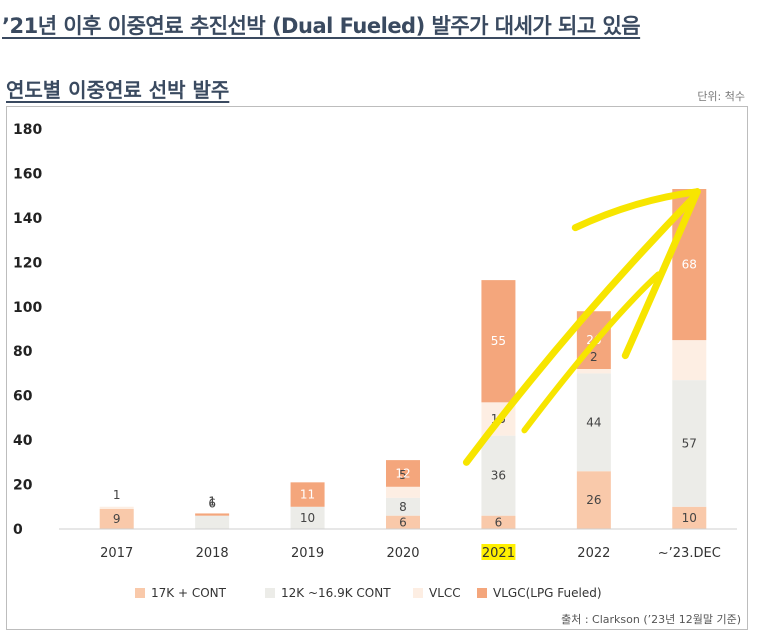 This screenshot has height=636, width=757. I want to click on data-label: 44, so click(593, 422).